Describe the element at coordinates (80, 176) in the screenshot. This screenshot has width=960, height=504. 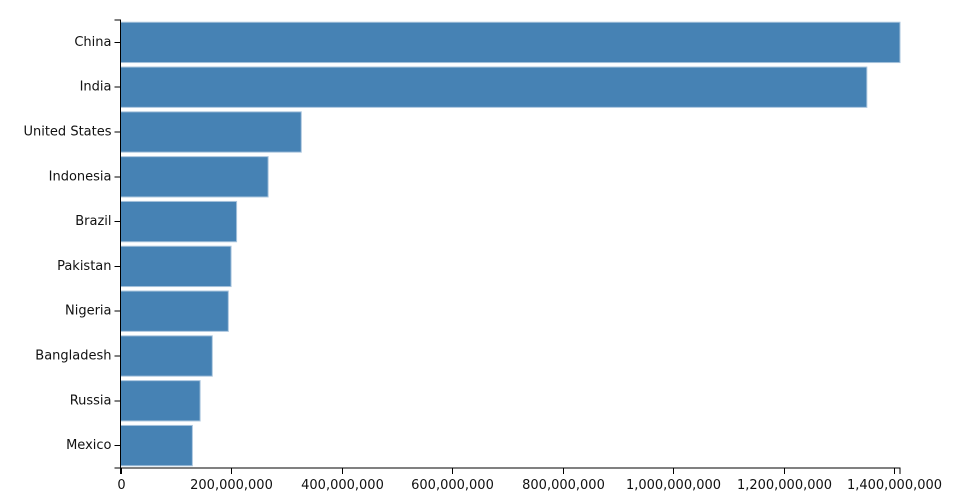
I see `y-tick-label: Indonesia` at that location.